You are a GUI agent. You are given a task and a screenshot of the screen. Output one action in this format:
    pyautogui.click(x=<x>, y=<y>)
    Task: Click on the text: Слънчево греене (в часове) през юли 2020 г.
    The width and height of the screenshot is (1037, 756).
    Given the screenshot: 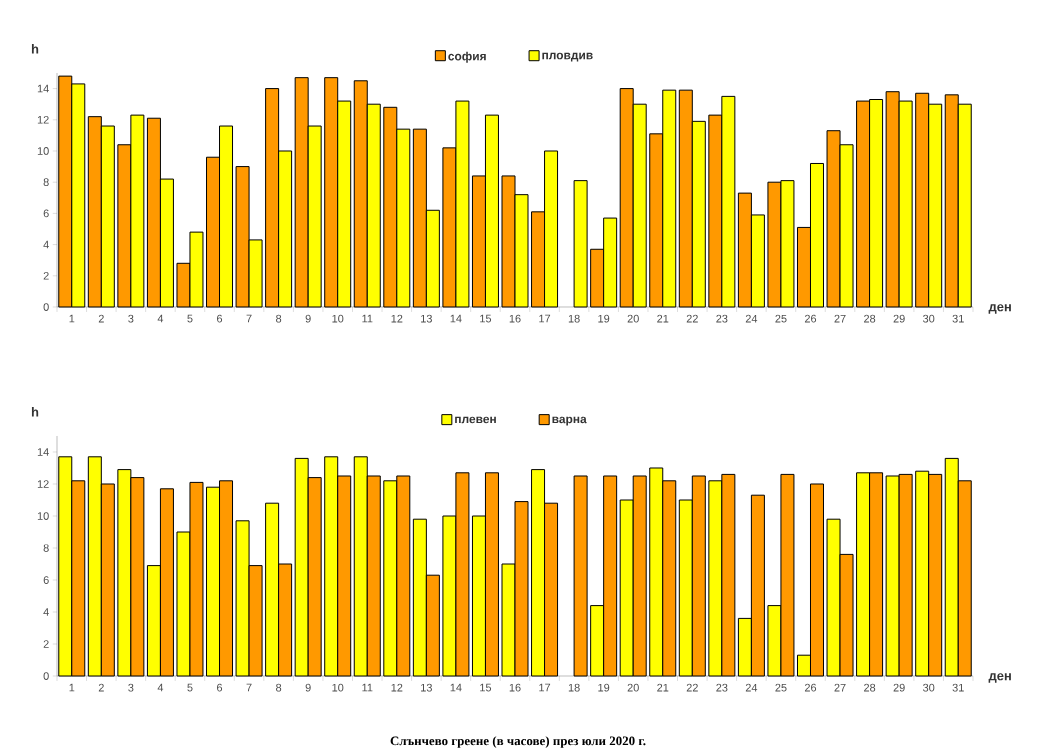 What is the action you would take?
    pyautogui.click(x=518, y=742)
    